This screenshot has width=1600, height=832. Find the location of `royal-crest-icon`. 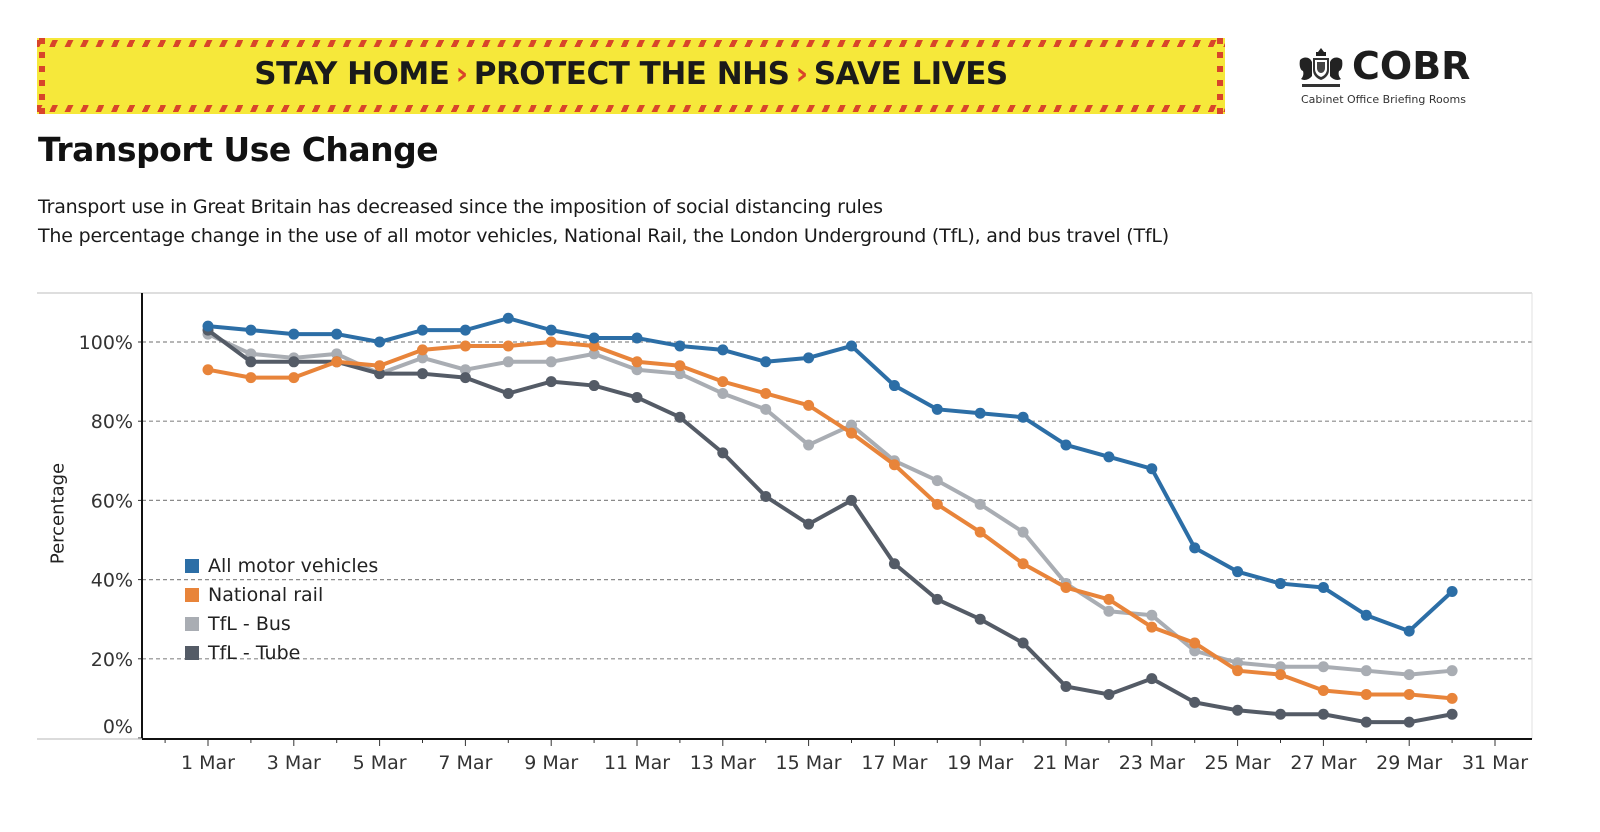

royal-crest-icon is located at coordinates (1321, 67).